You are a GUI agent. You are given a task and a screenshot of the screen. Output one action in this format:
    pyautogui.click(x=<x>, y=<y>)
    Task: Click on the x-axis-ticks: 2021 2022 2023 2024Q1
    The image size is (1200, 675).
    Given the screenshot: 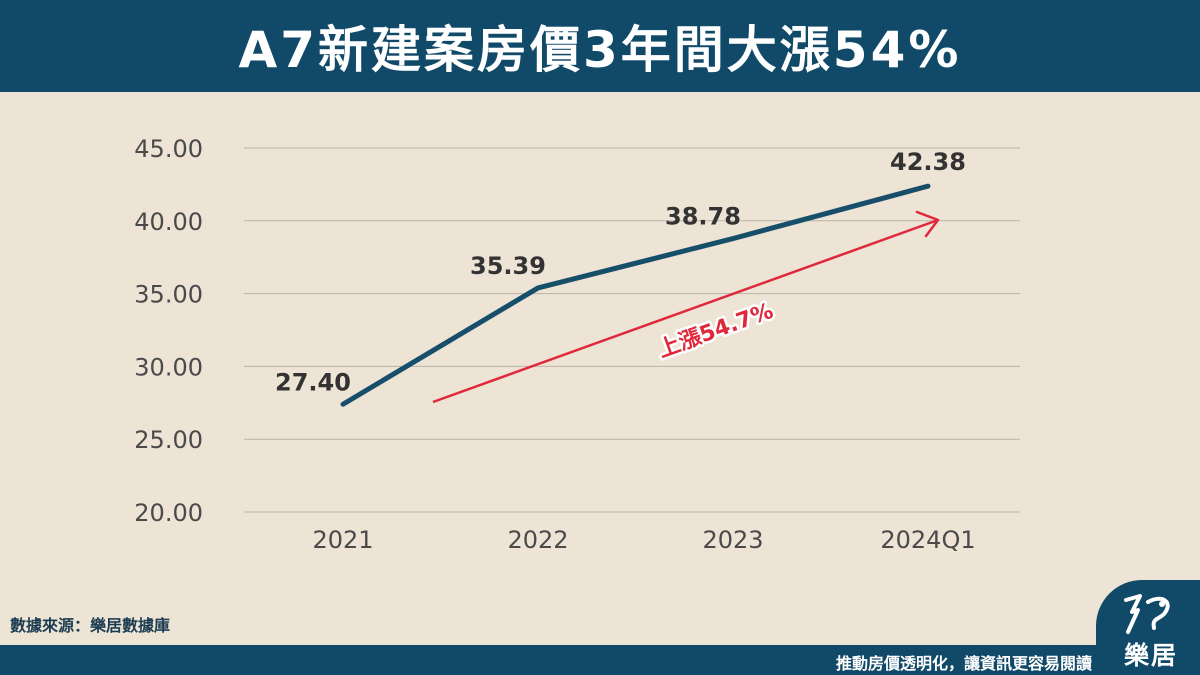 What is the action you would take?
    pyautogui.click(x=643, y=540)
    